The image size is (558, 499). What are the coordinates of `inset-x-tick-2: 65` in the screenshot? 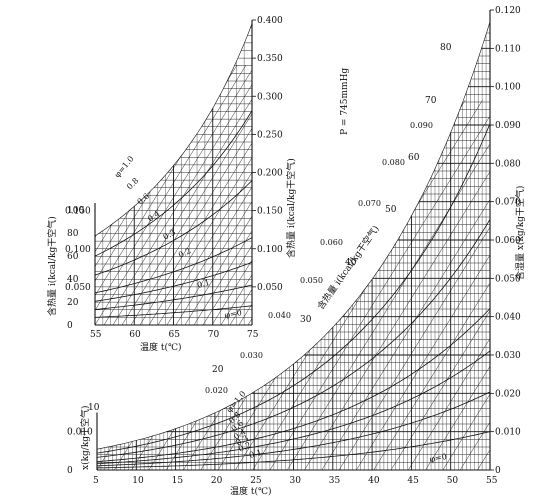 It's located at (175, 335).